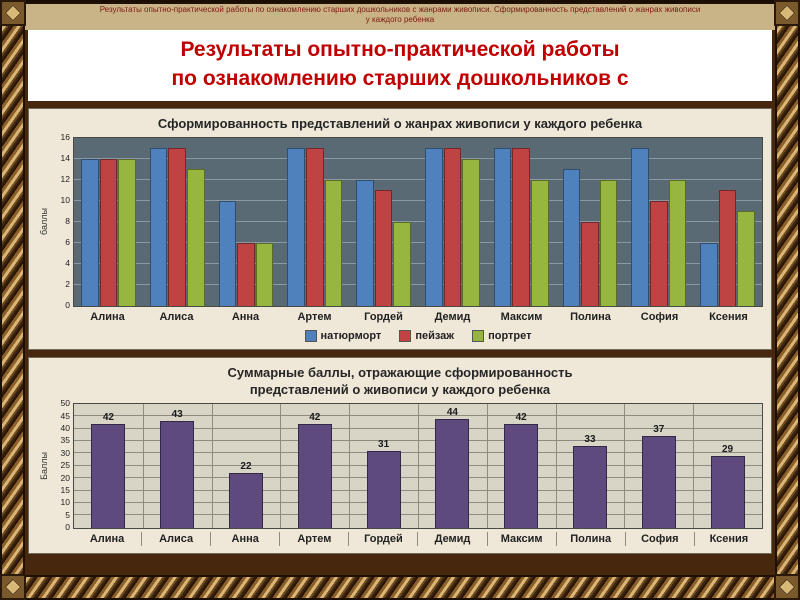 This screenshot has width=800, height=600. I want to click on y-tick-label: 50, so click(65, 403).